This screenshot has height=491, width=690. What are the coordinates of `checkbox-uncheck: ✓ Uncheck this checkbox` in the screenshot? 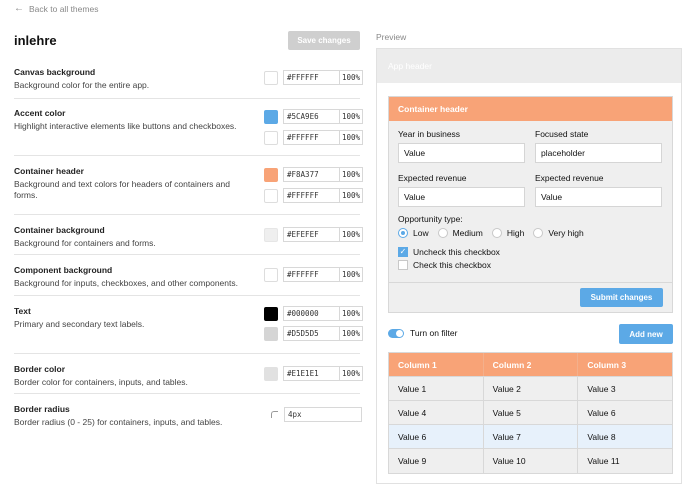 It's located at (449, 252).